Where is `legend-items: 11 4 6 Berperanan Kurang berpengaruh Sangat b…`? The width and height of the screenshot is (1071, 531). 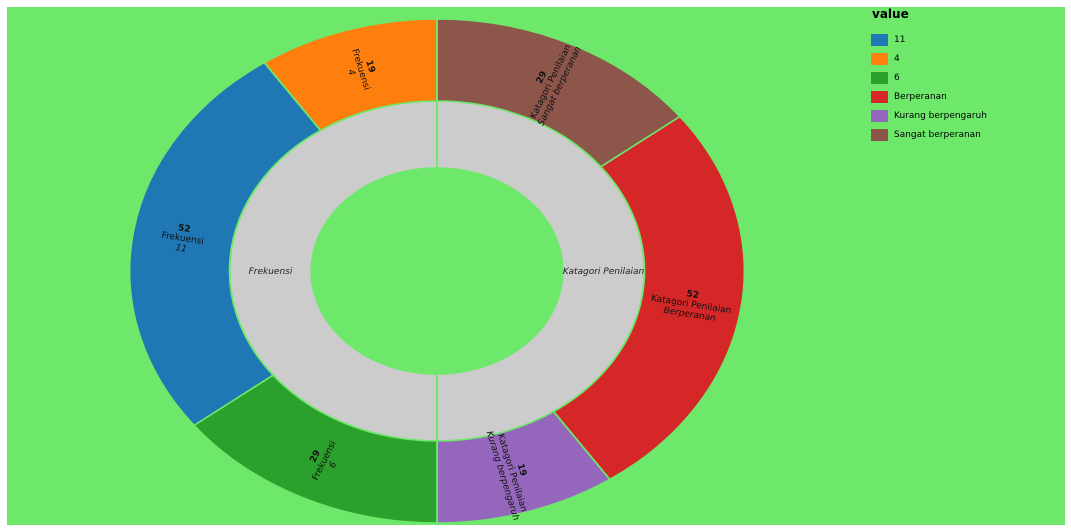 legend-items: 11 4 6 Berperanan Kurang berpengaruh Sangat b… is located at coordinates (966, 87).